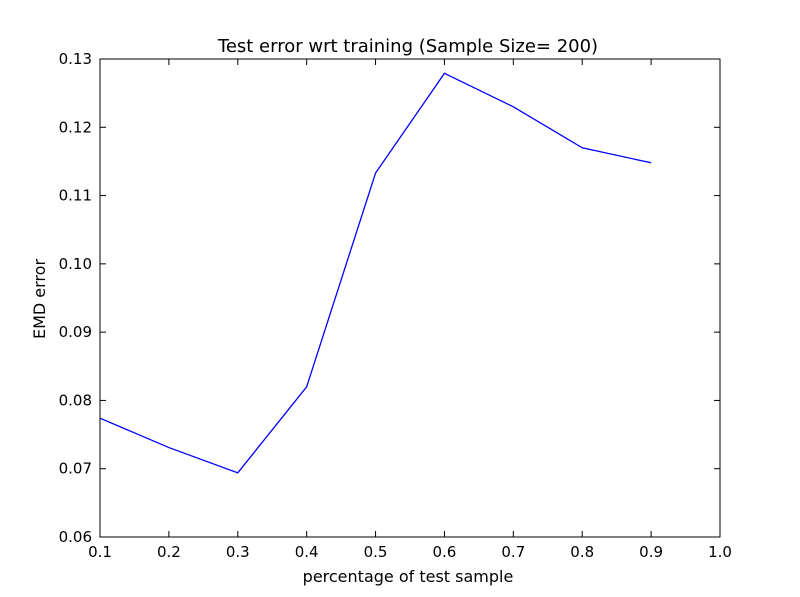 The image size is (800, 597). What do you see at coordinates (513, 552) in the screenshot?
I see `x-tick-label: 0.7` at bounding box center [513, 552].